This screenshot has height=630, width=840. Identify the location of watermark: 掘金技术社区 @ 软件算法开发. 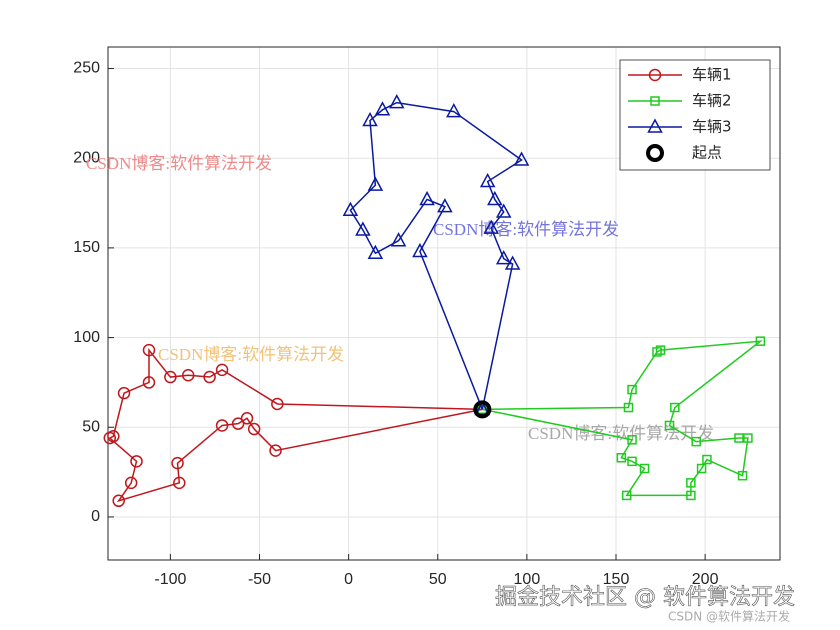
(645, 597).